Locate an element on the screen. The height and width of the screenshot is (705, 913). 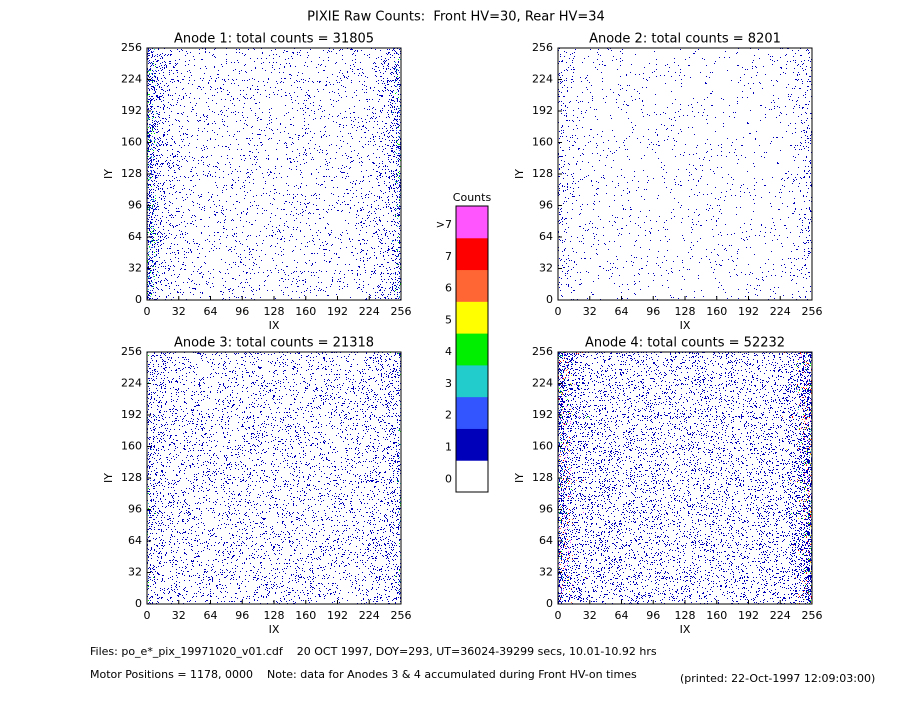
panel-title: Anode 2: total counts = 8201 is located at coordinates (685, 39).